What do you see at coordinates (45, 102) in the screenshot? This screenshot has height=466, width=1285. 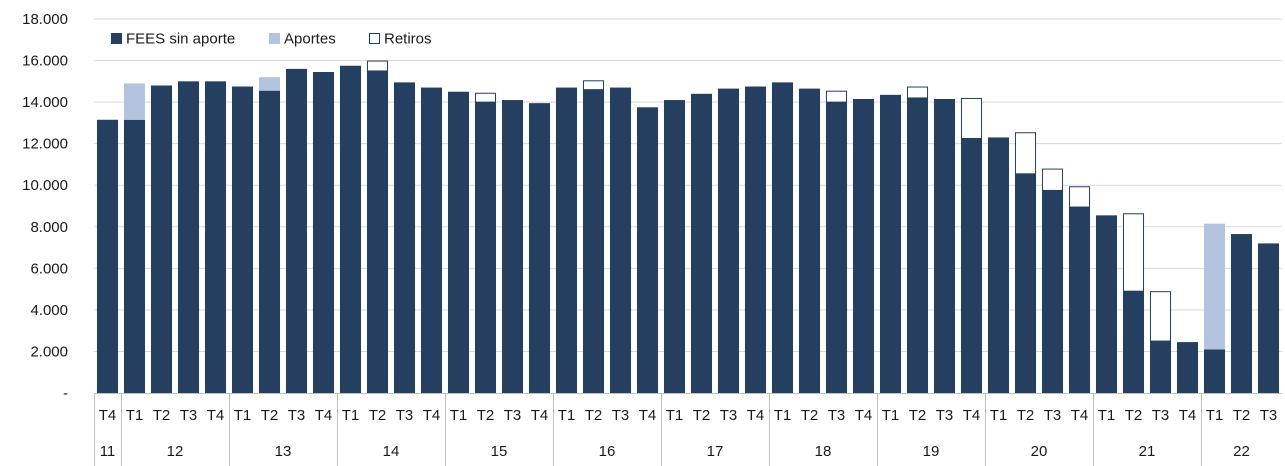 I see `y-tick-label: 14.000` at bounding box center [45, 102].